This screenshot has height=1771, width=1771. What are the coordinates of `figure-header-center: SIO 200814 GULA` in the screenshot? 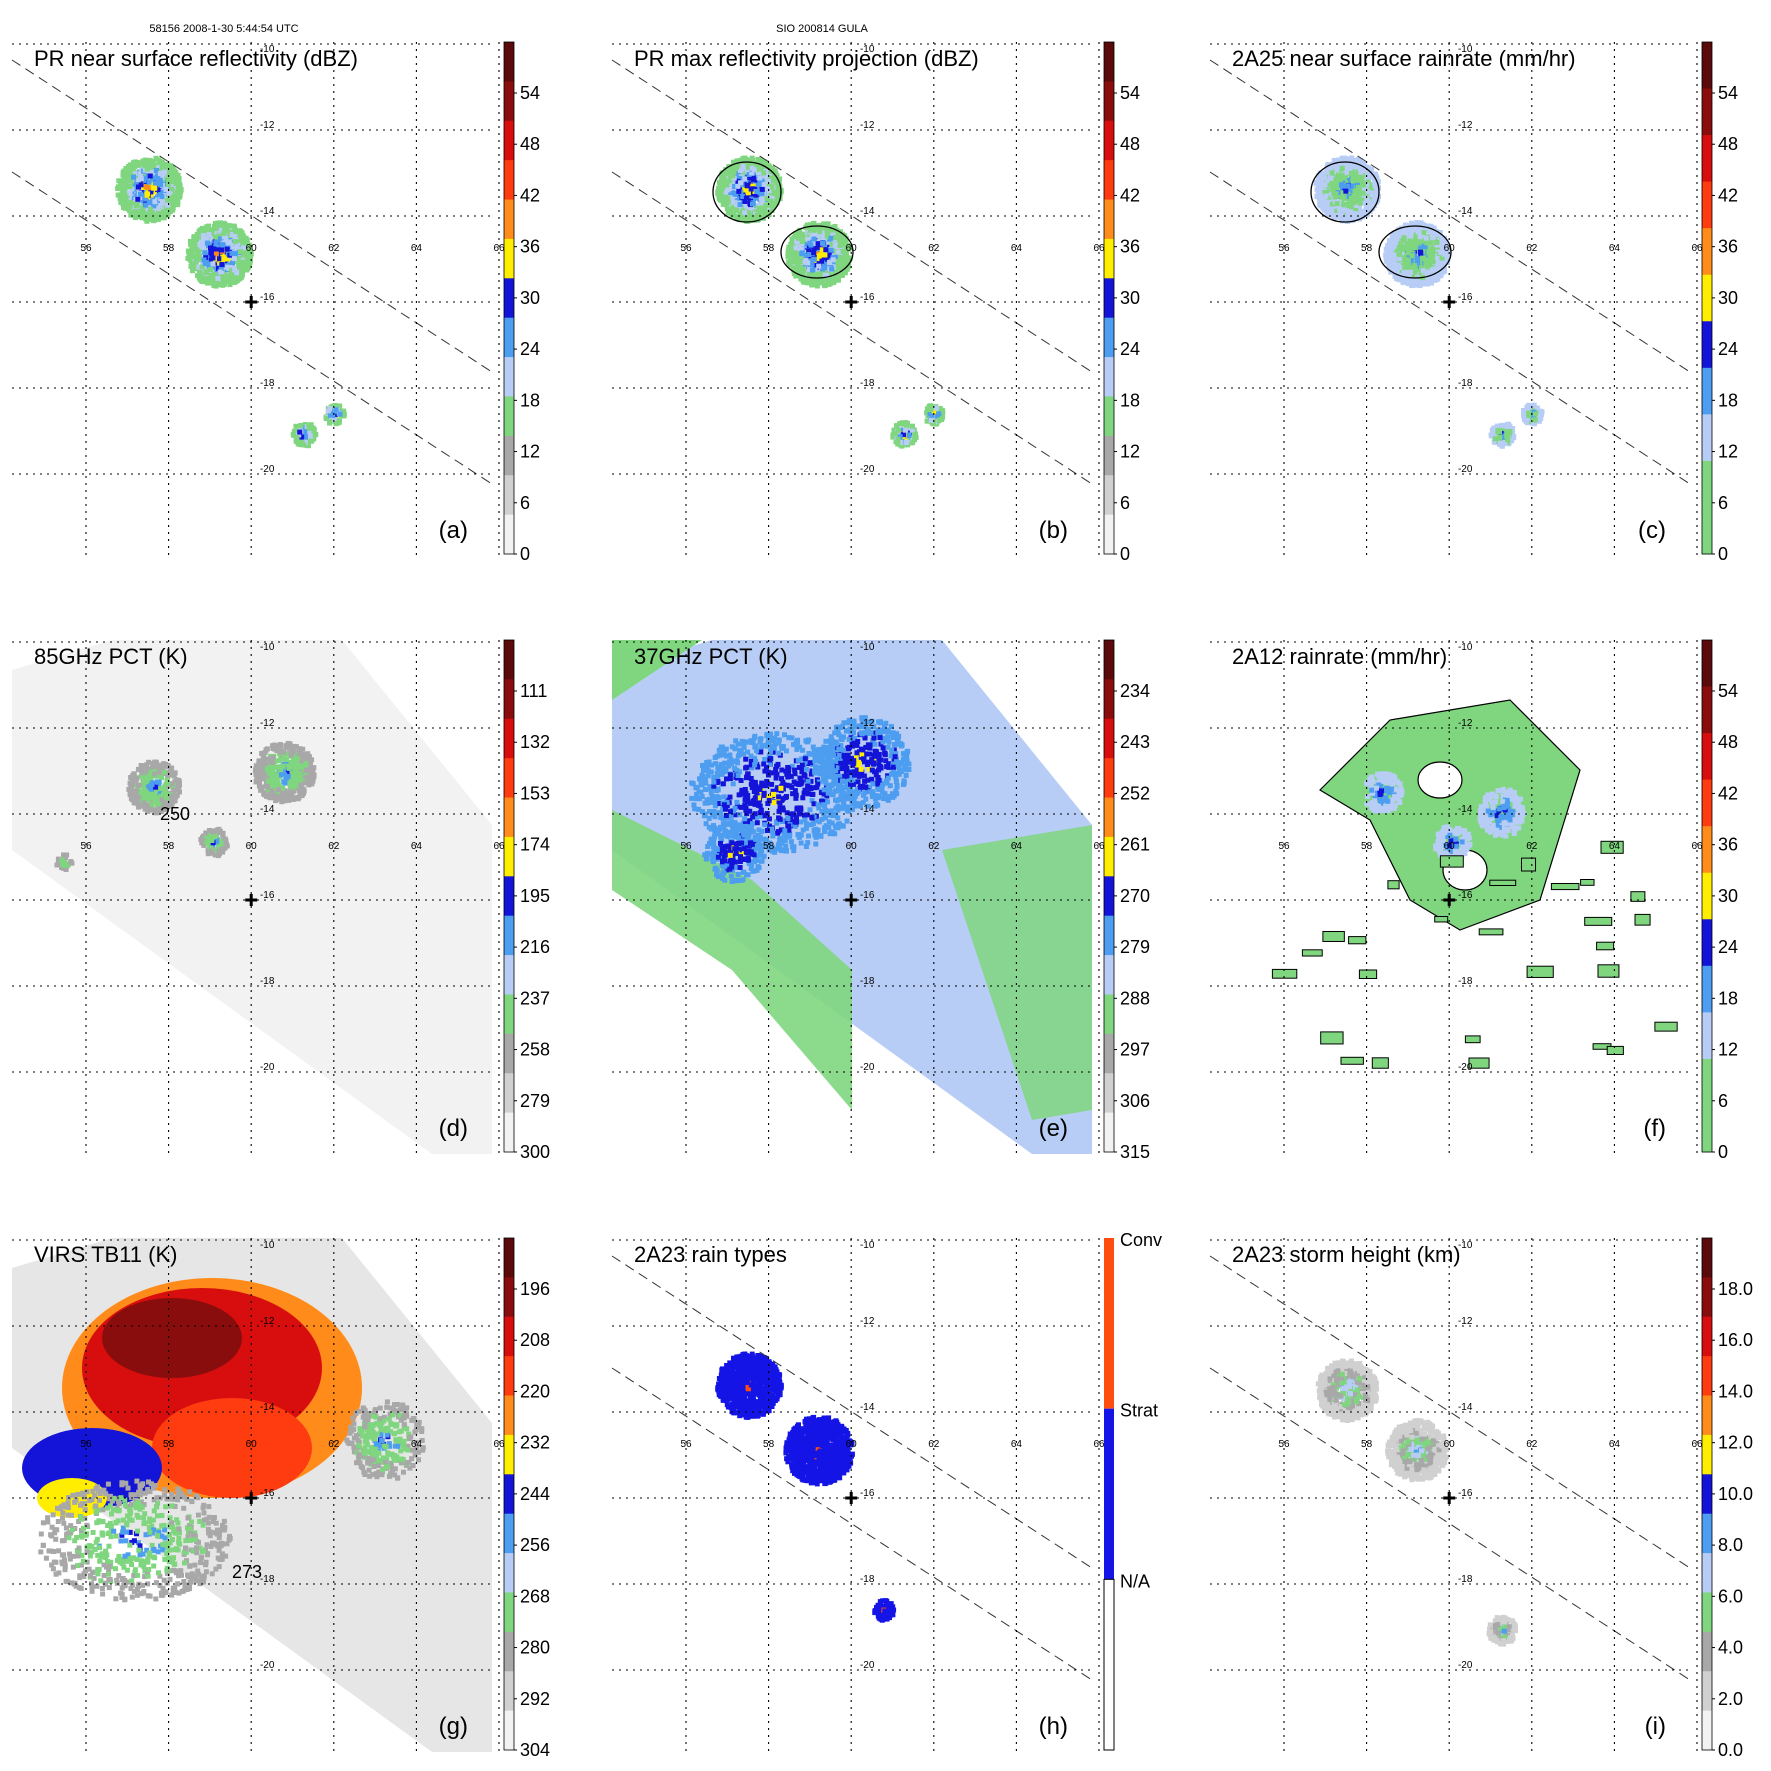 It's located at (822, 29).